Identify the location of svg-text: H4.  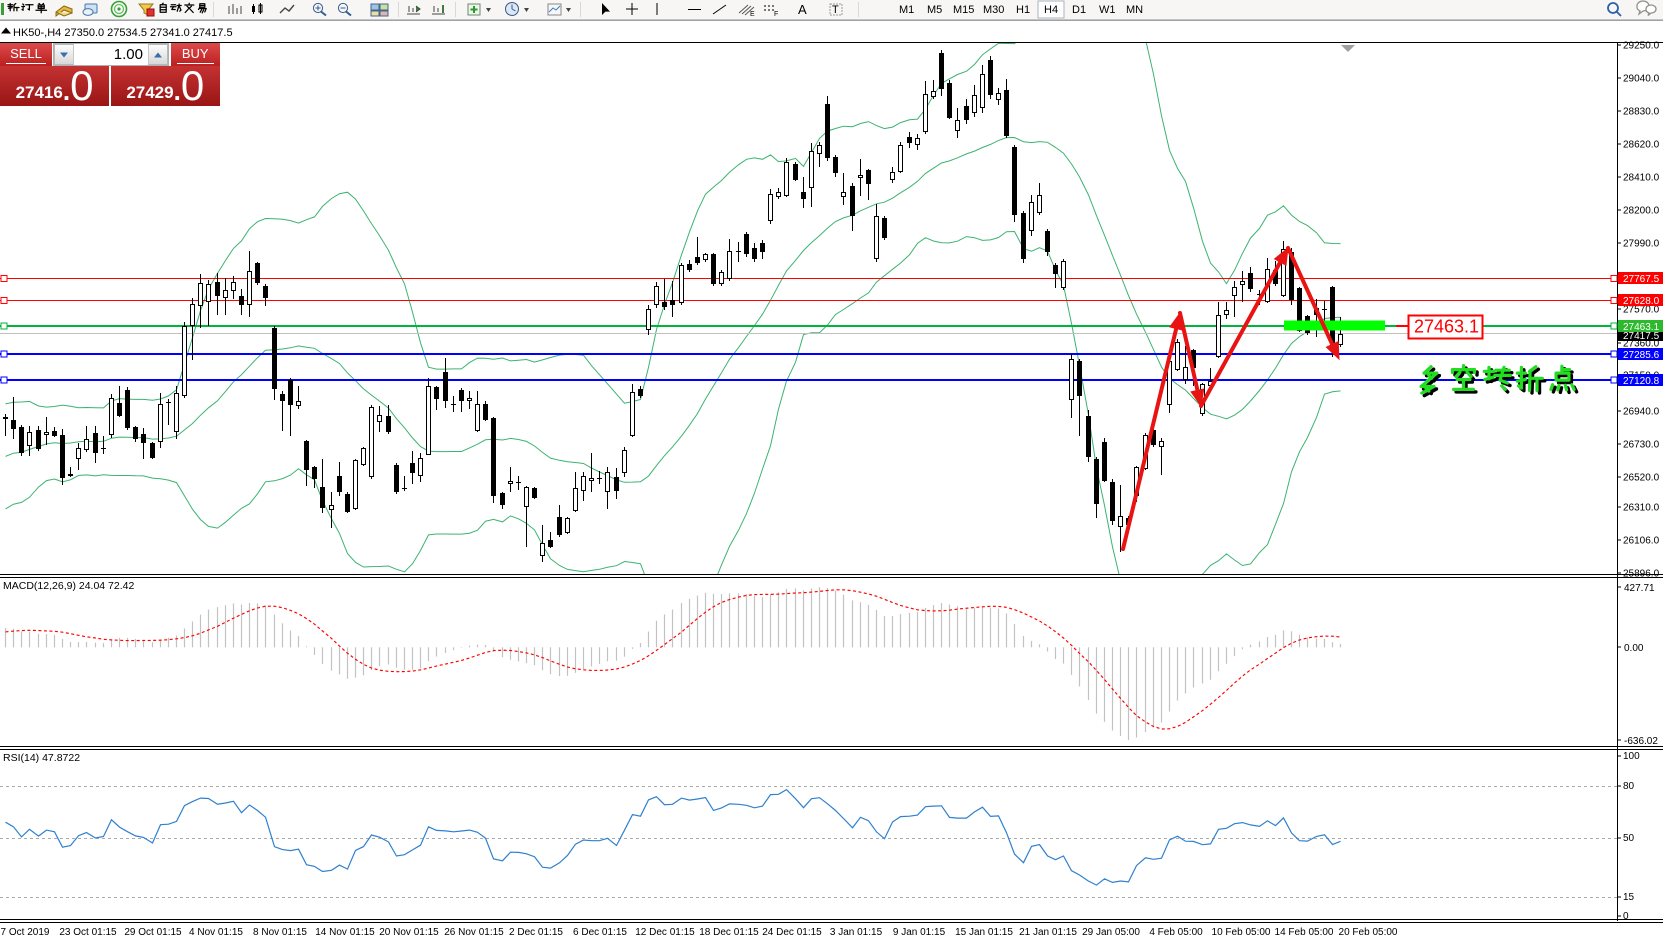
(1051, 10).